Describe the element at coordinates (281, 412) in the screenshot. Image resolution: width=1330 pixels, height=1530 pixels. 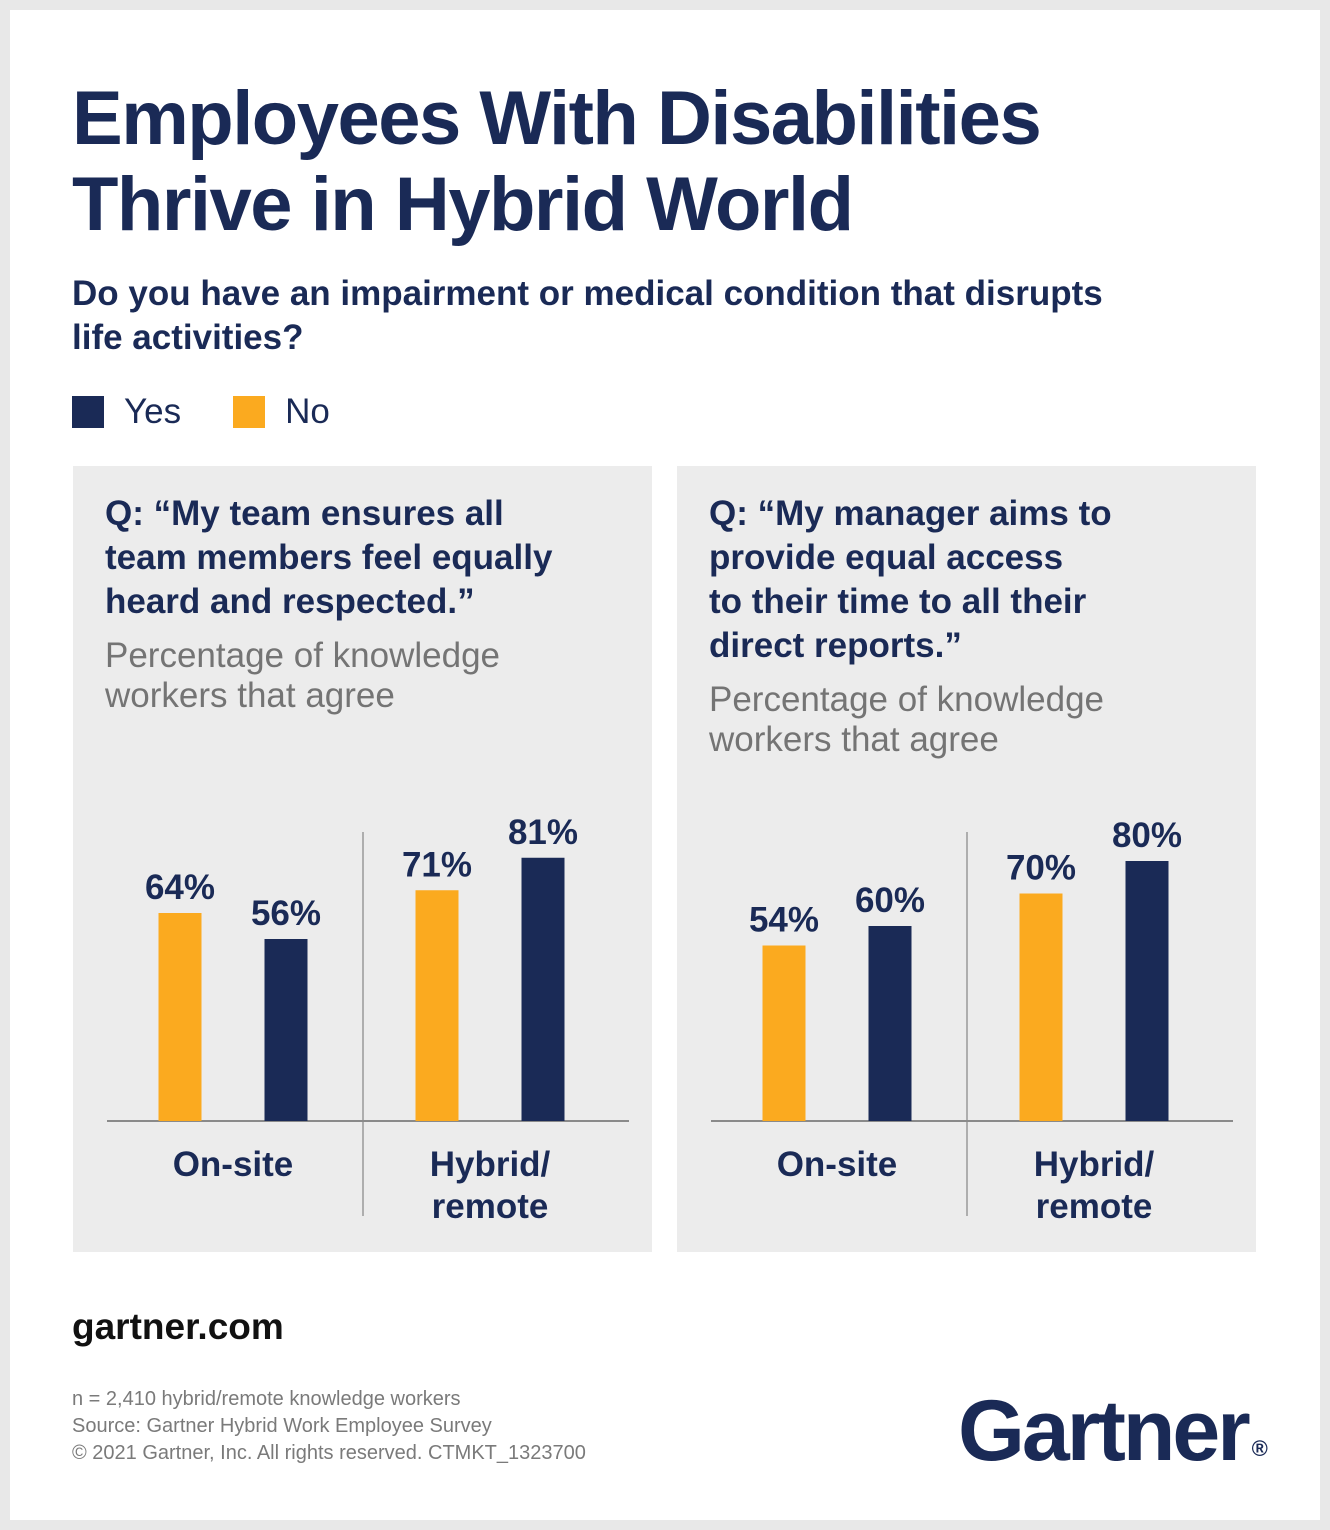
I see `legend-item-no: No` at that location.